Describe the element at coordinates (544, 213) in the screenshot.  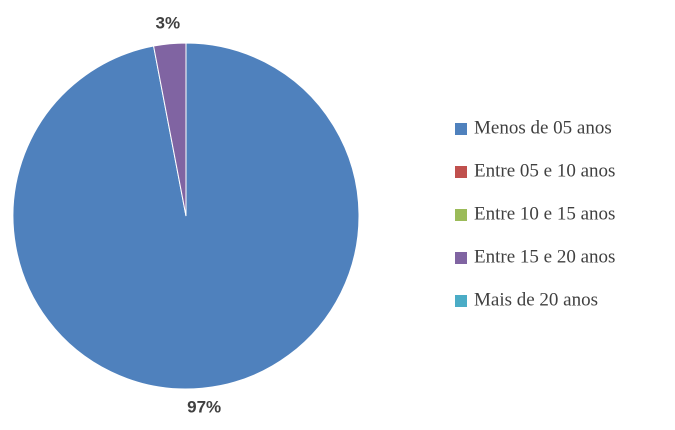
I see `legend-label: Entre 10 e 15 anos` at that location.